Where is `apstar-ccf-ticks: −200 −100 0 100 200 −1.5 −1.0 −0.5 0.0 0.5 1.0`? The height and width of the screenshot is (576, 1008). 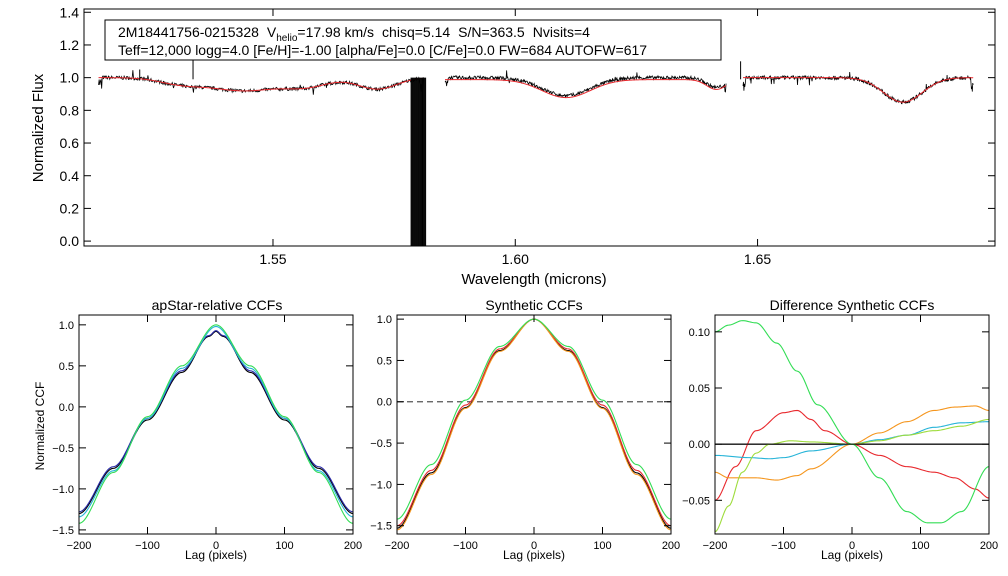 apstar-ccf-ticks: −200 −100 0 100 200 −1.5 −1.0 −0.5 0.0 0.5 1.0 is located at coordinates (207, 433).